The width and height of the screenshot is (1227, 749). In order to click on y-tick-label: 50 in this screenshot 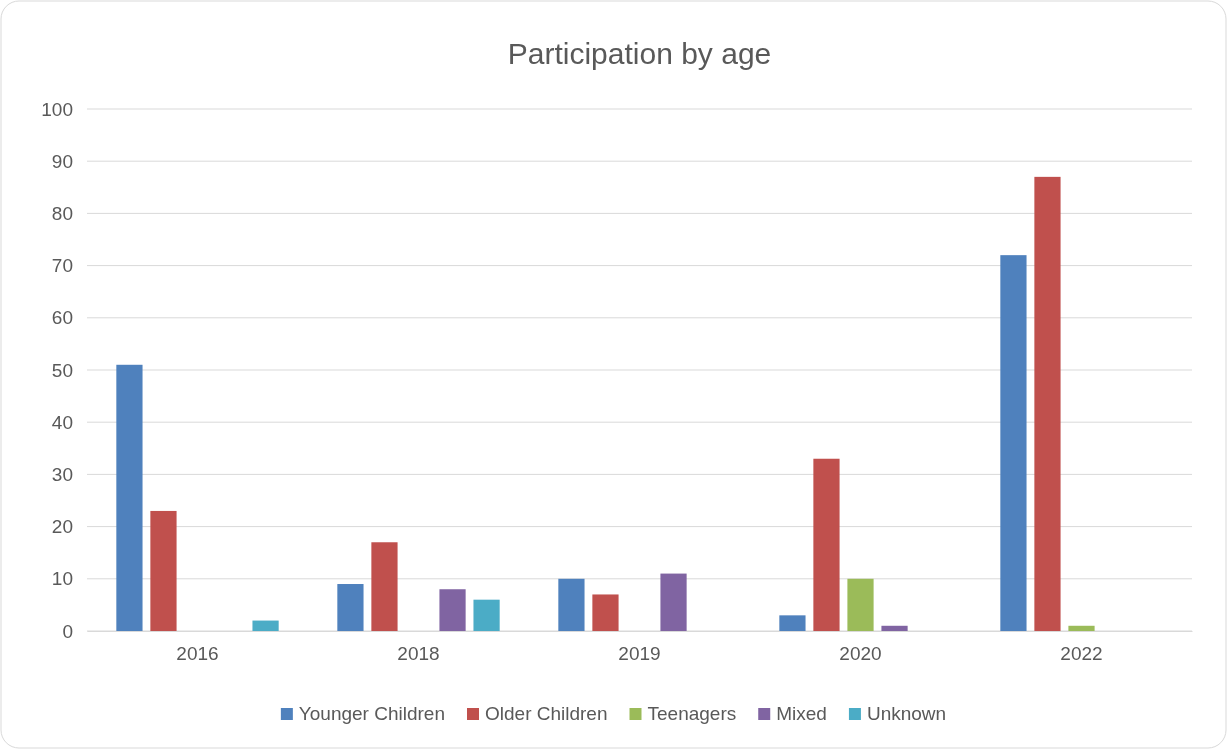, I will do `click(62, 370)`.